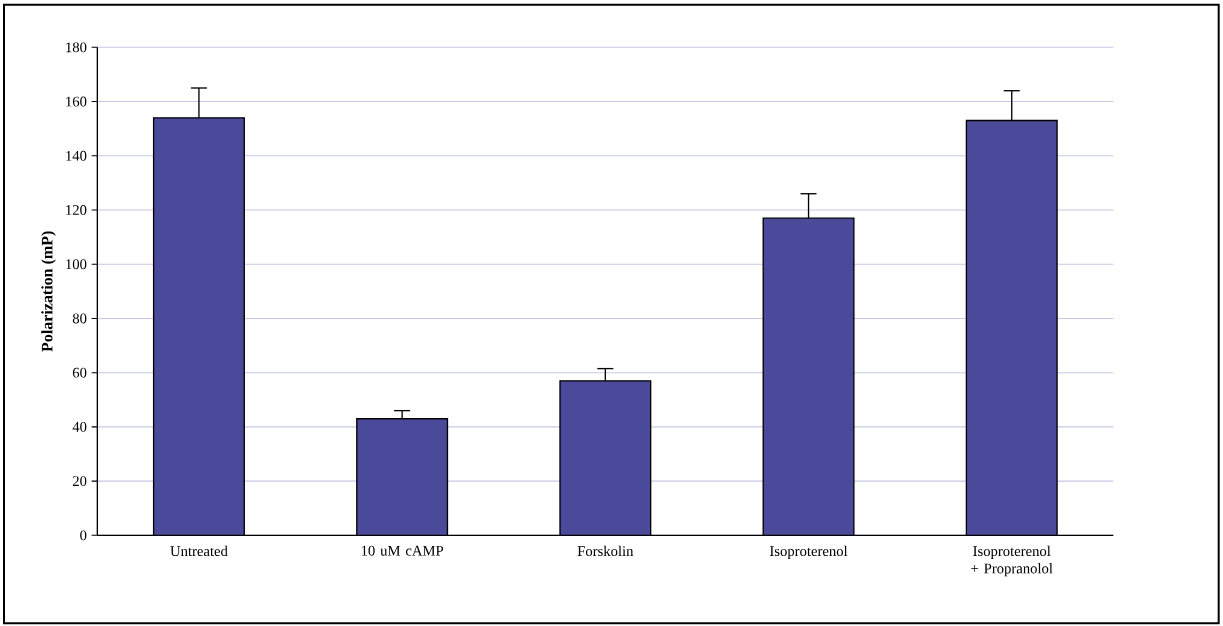  I want to click on x-tick-label: Isoproterenol, so click(808, 552).